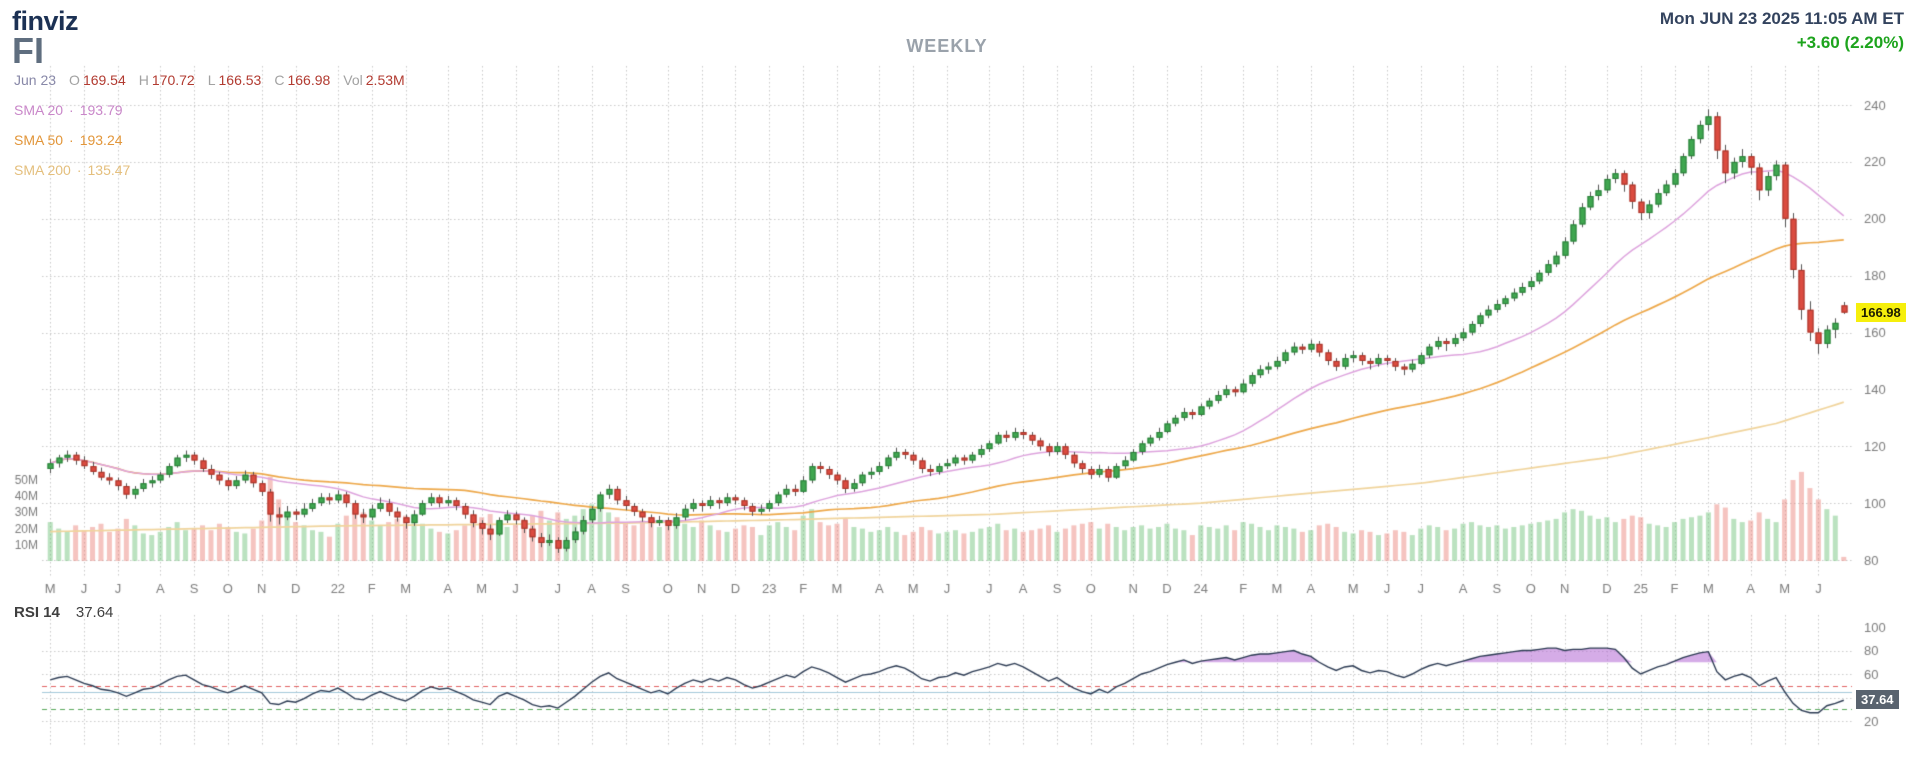  I want to click on timeframe-label: WEEKLY, so click(947, 46).